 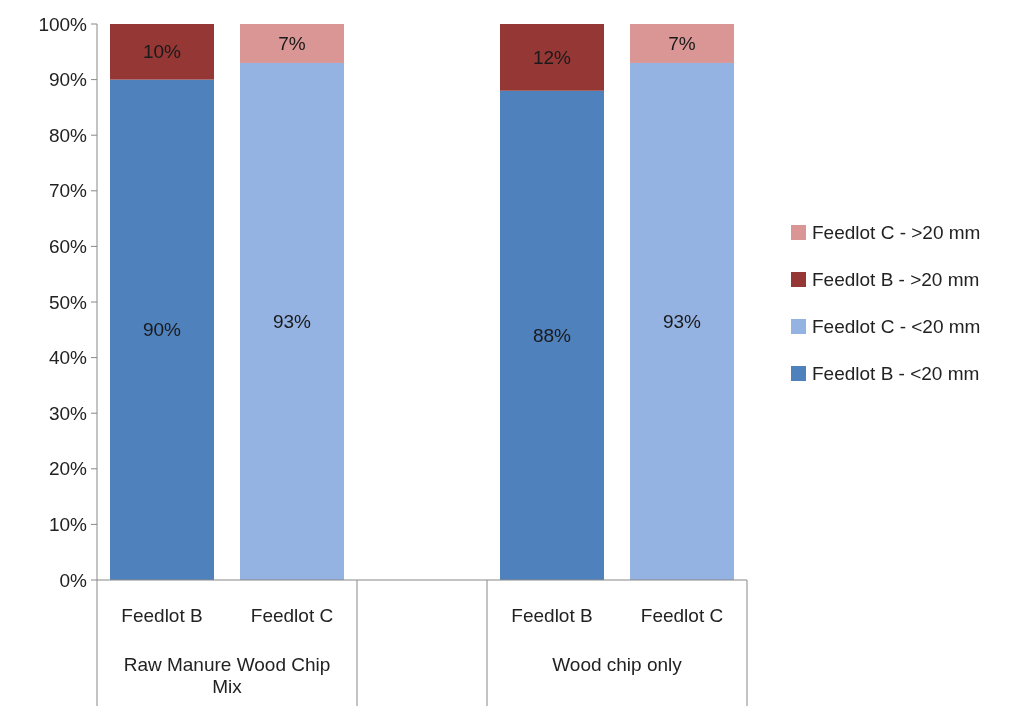 I want to click on y-tick-label: 10%, so click(x=68, y=525).